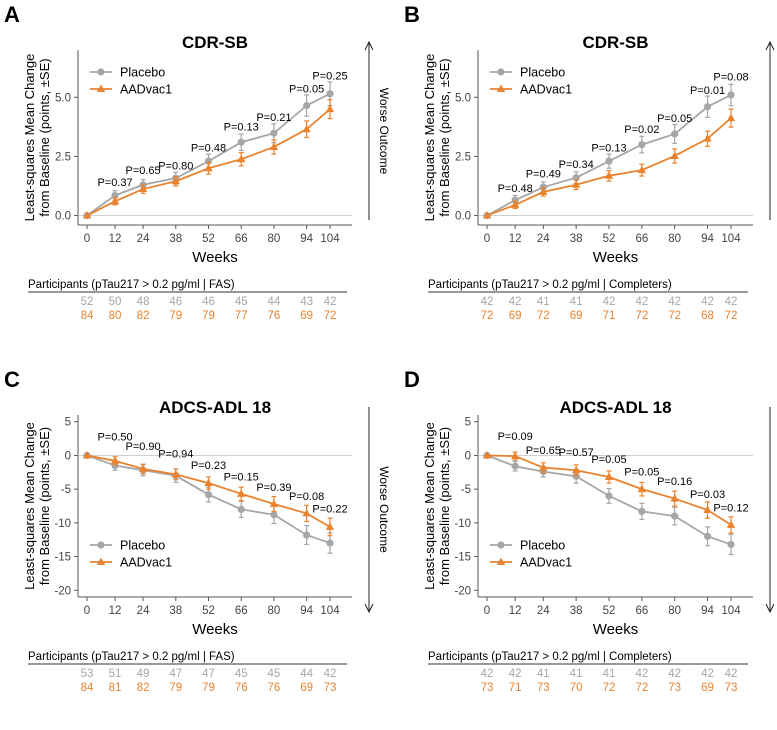 The image size is (777, 730). I want to click on p-value-annotation: P=0.48, so click(208, 149).